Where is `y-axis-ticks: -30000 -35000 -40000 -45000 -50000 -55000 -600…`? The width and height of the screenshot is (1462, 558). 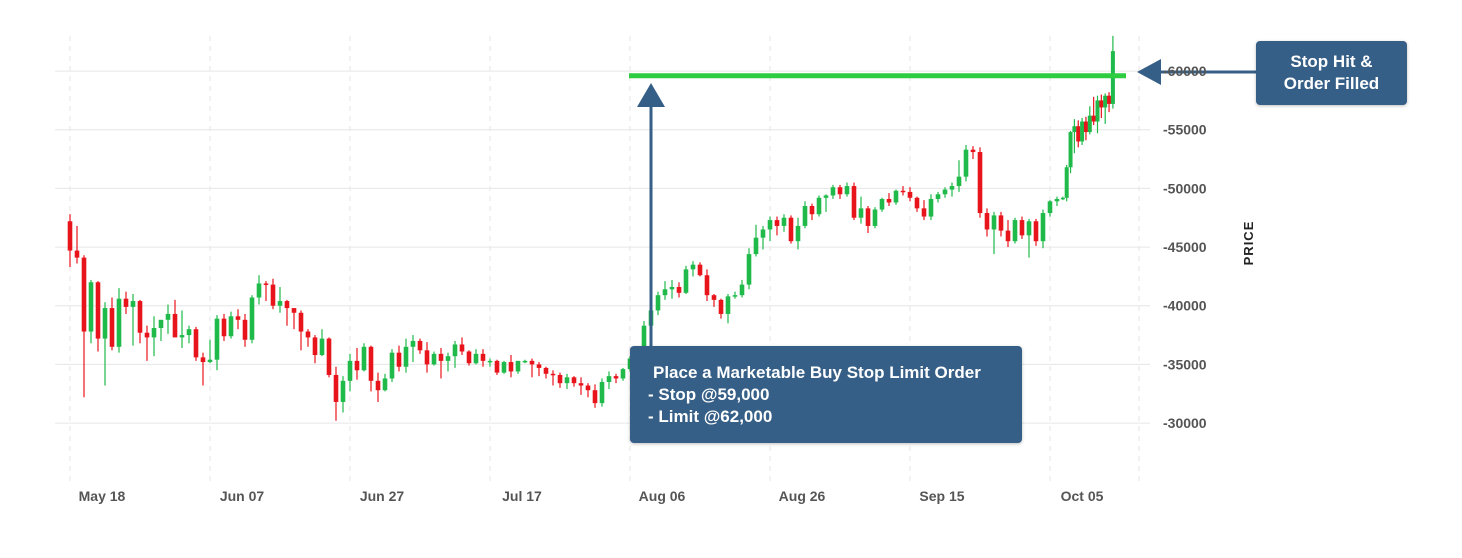
y-axis-ticks: -30000 -35000 -40000 -45000 -50000 -55000 -600… is located at coordinates (1185, 247).